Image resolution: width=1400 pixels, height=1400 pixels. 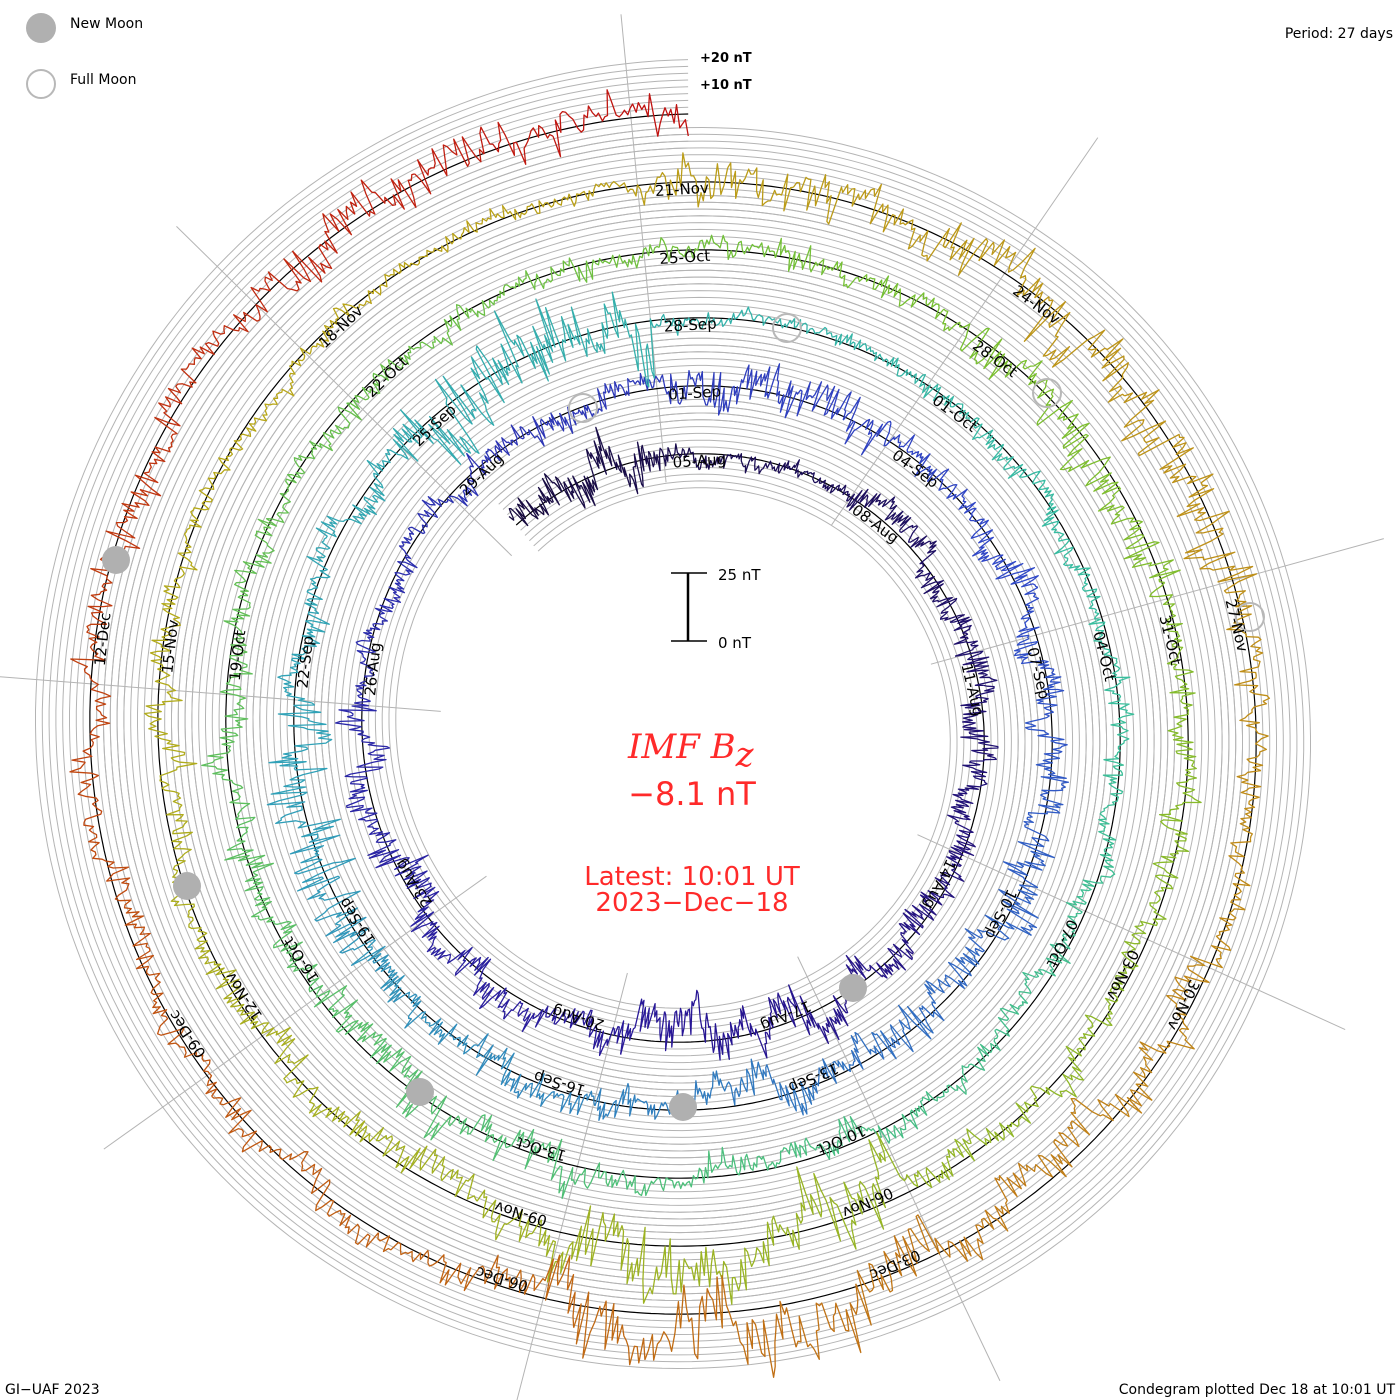 I want to click on credit-label: GI−UAF 2023, so click(x=52, y=1390).